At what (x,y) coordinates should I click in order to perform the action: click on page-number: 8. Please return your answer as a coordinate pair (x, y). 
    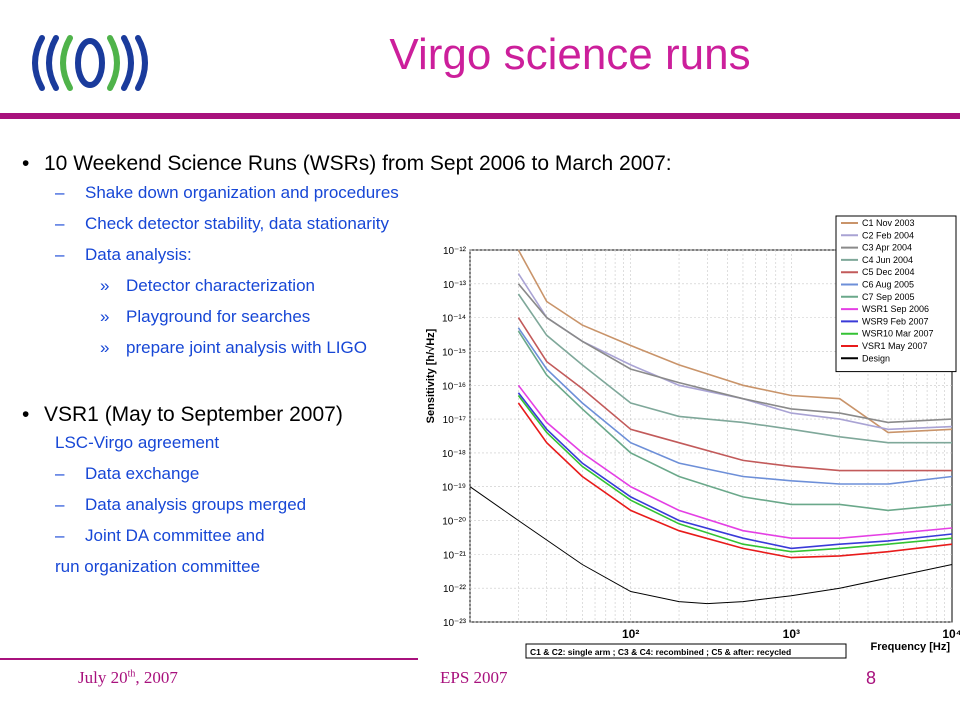
    Looking at the image, I should click on (871, 678).